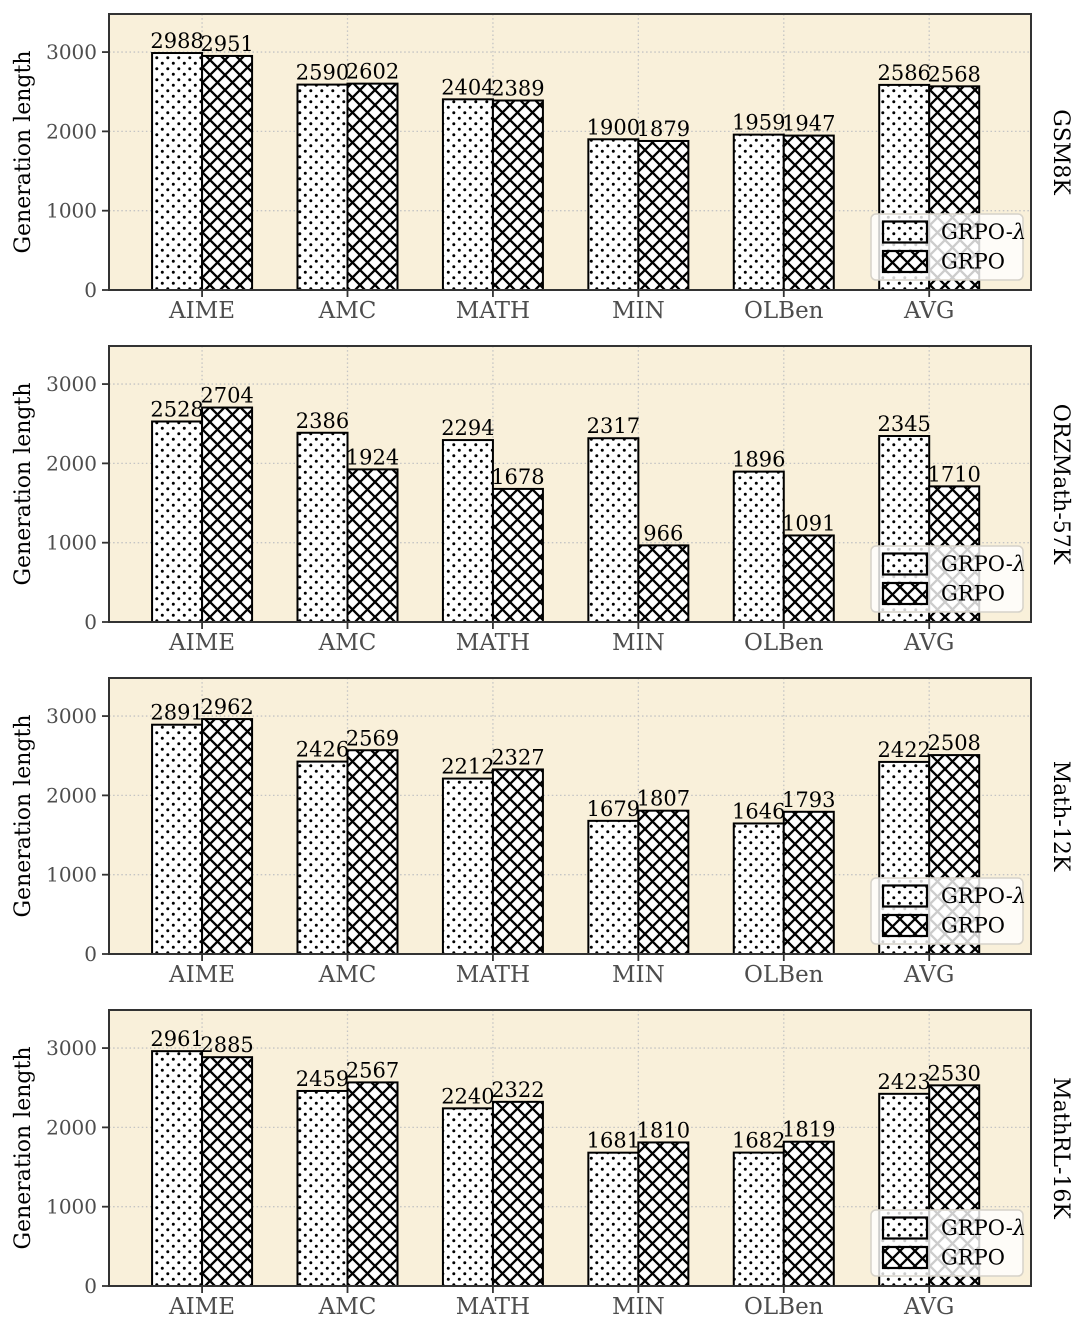 The image size is (1079, 1328). What do you see at coordinates (372, 457) in the screenshot?
I see `bar-value-label: 1924` at bounding box center [372, 457].